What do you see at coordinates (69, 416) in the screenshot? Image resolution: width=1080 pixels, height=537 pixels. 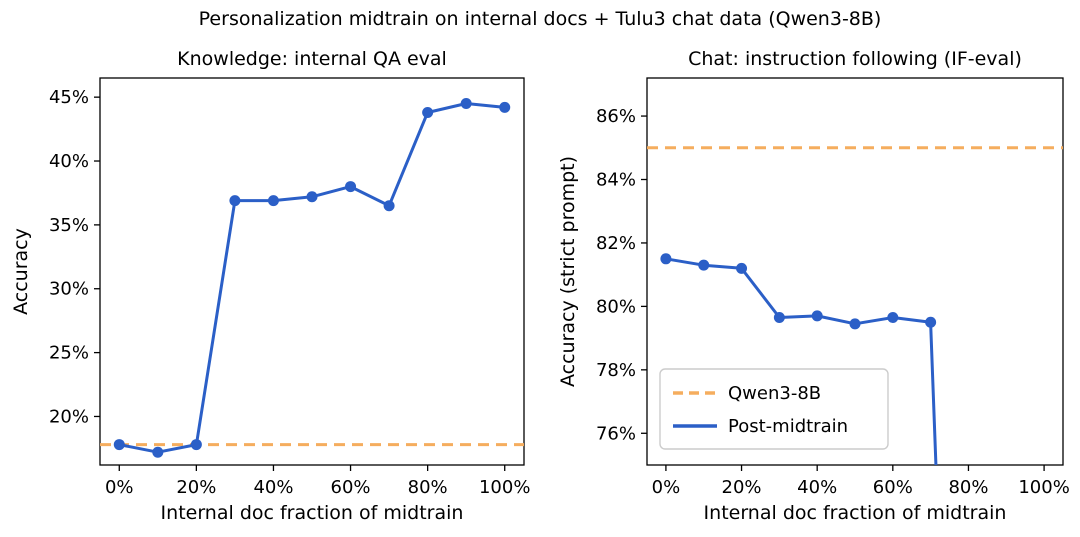 I see `y-tick-label: 20%` at bounding box center [69, 416].